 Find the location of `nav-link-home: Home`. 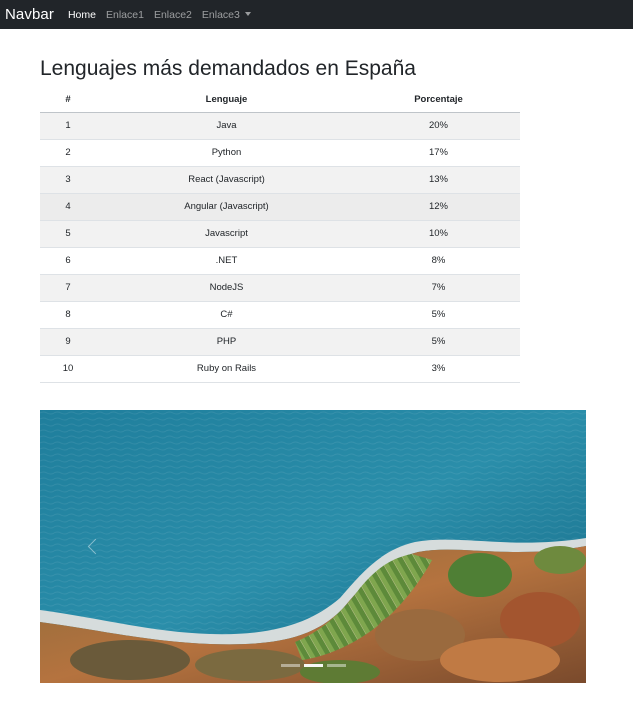

nav-link-home: Home is located at coordinates (81, 14).